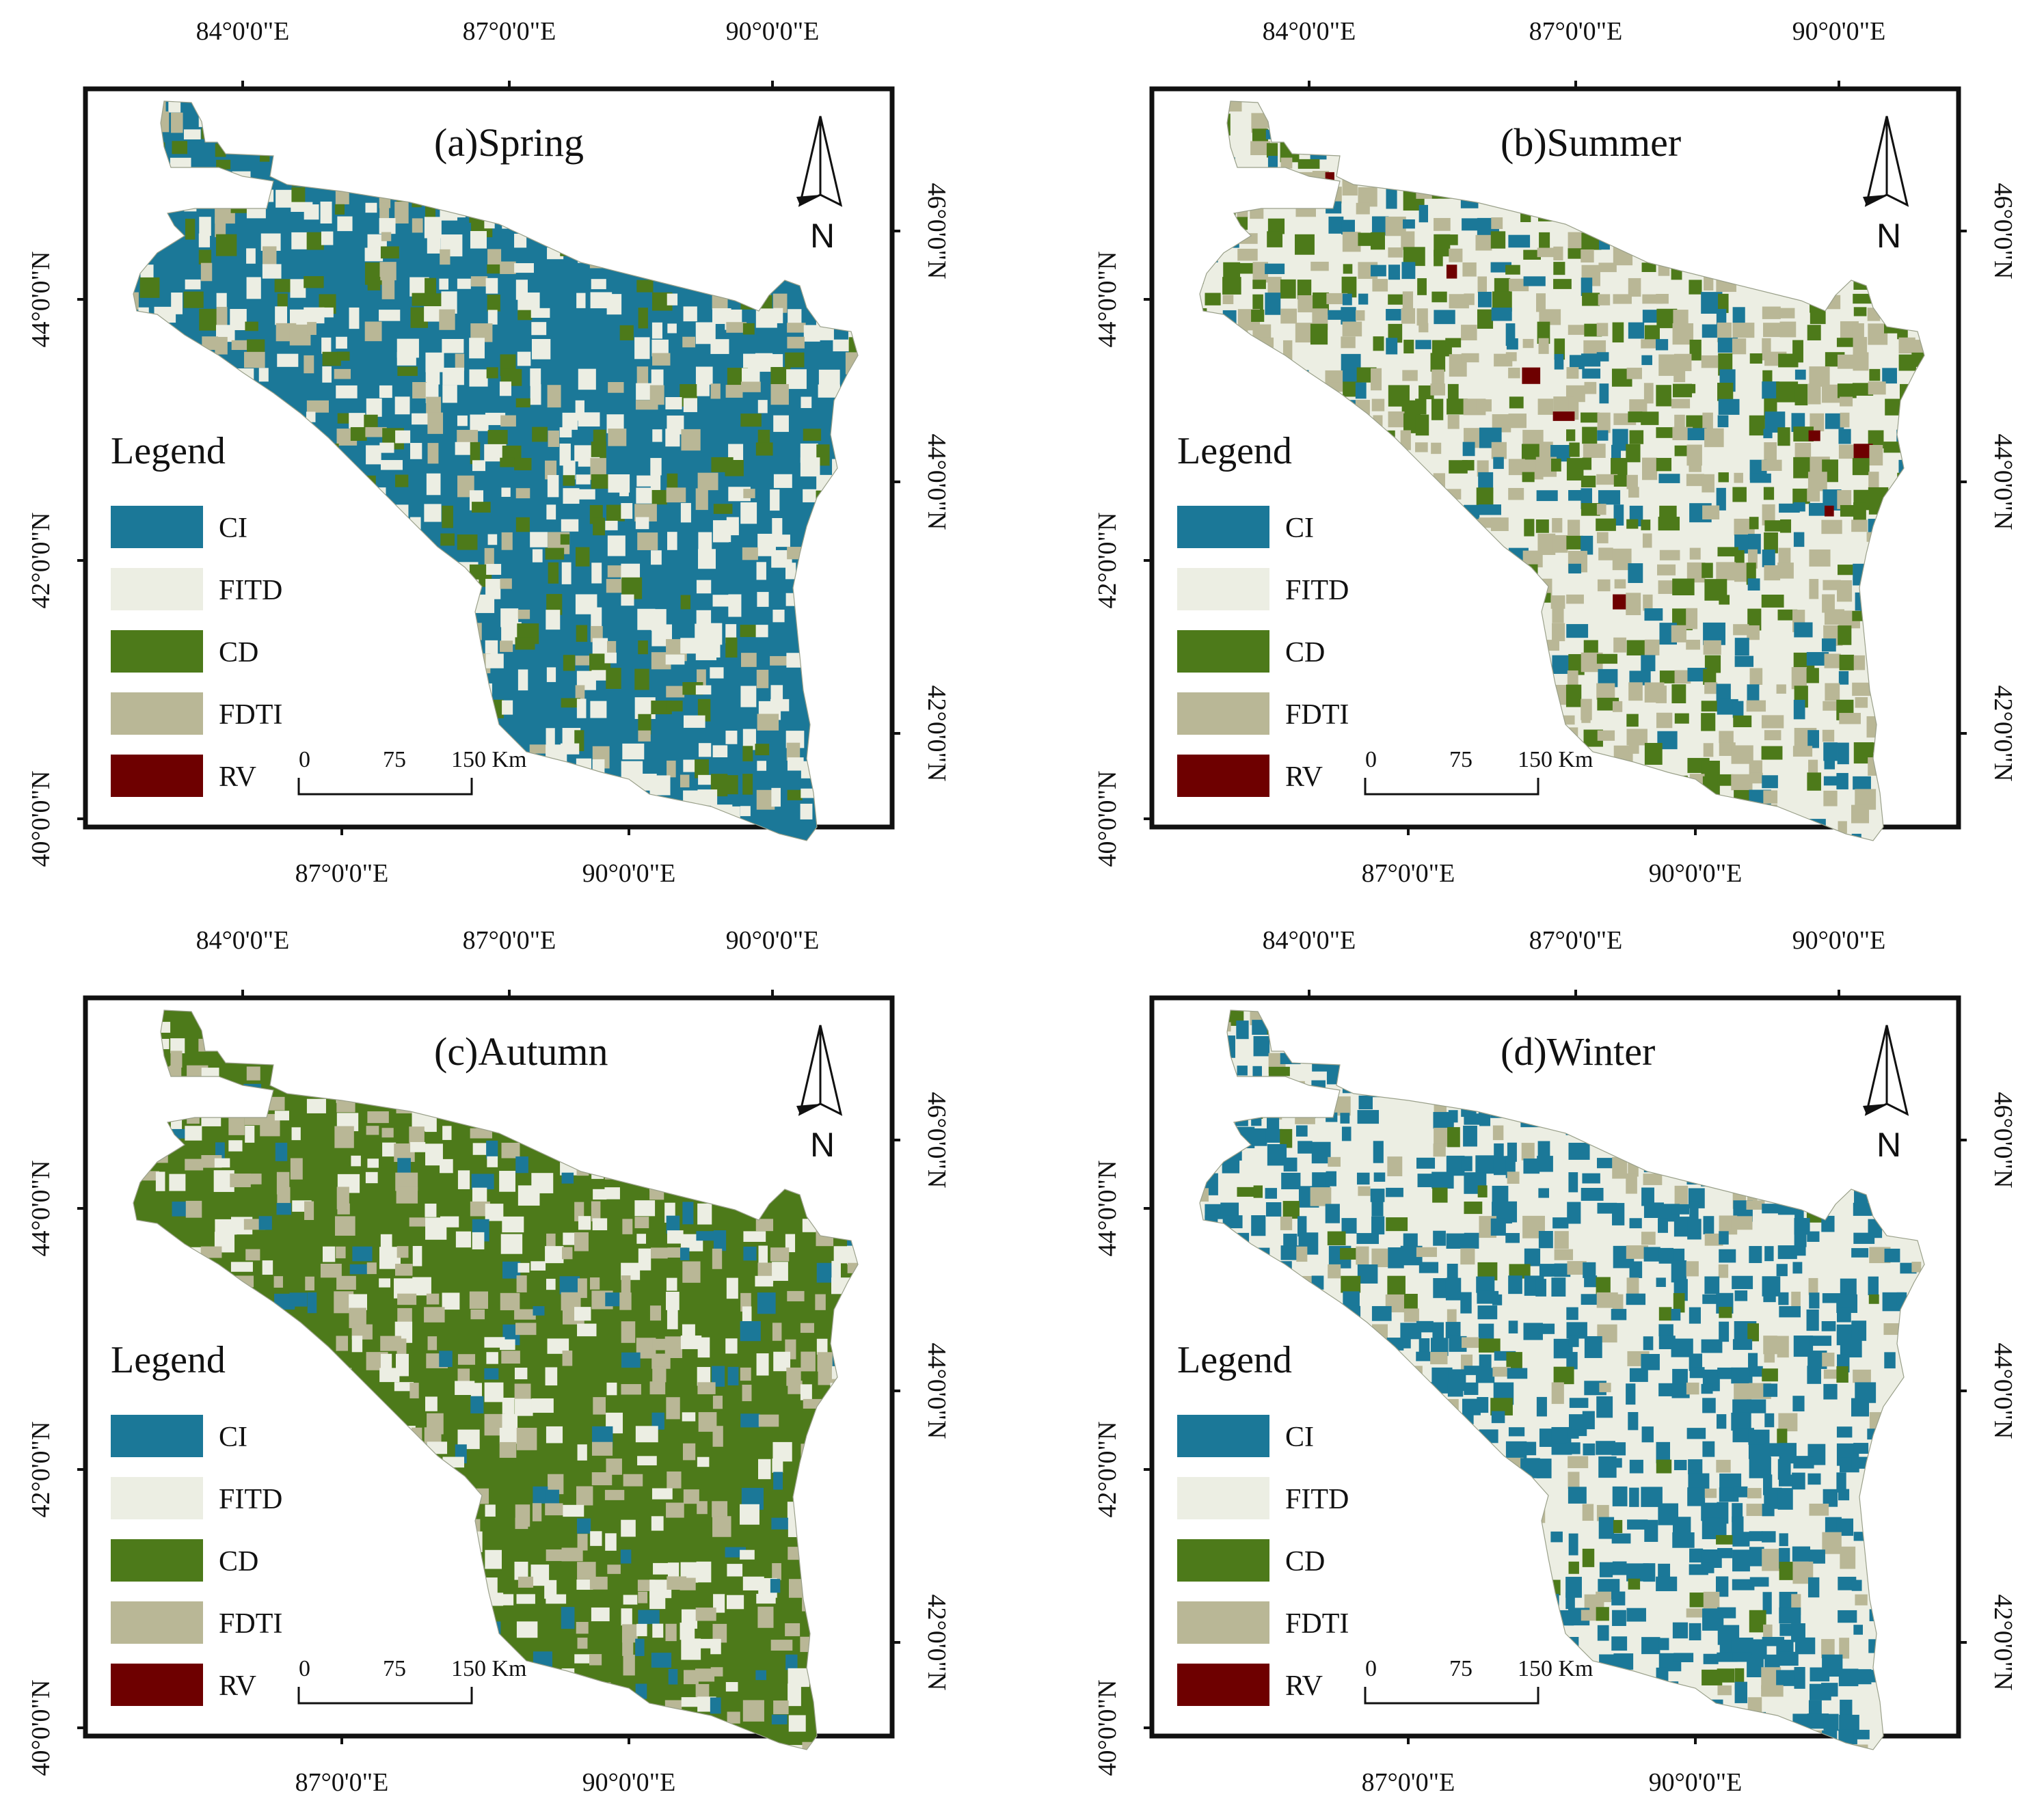 This screenshot has height=1816, width=2044. What do you see at coordinates (1578, 1051) in the screenshot?
I see `panel-title: (d)Winter` at bounding box center [1578, 1051].